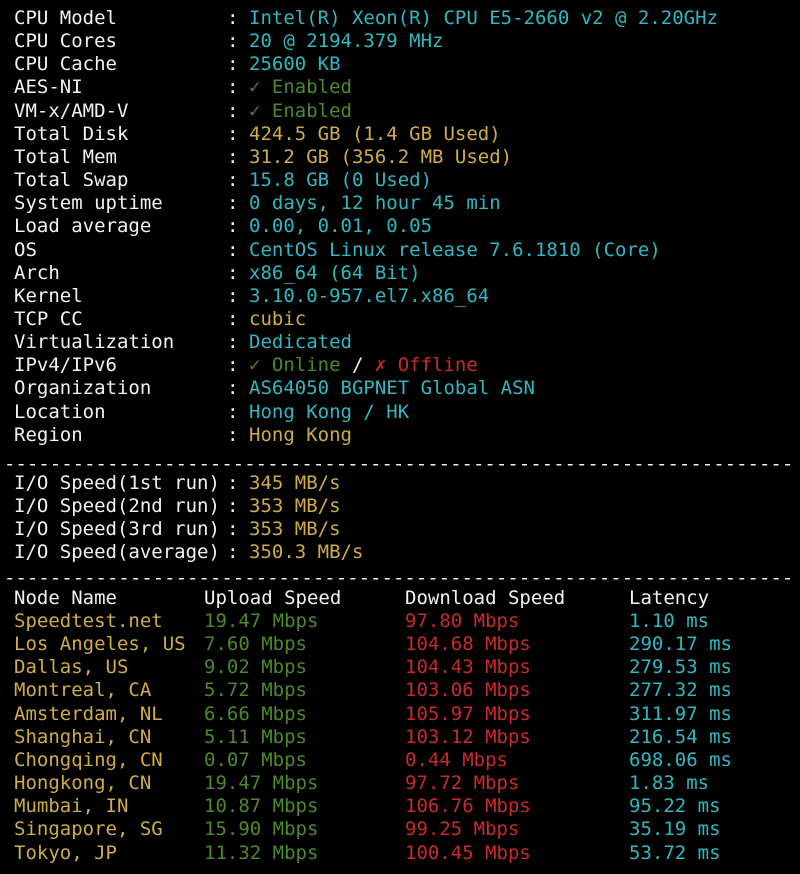  What do you see at coordinates (71, 806) in the screenshot?
I see `node-name: Mumbai, IN` at bounding box center [71, 806].